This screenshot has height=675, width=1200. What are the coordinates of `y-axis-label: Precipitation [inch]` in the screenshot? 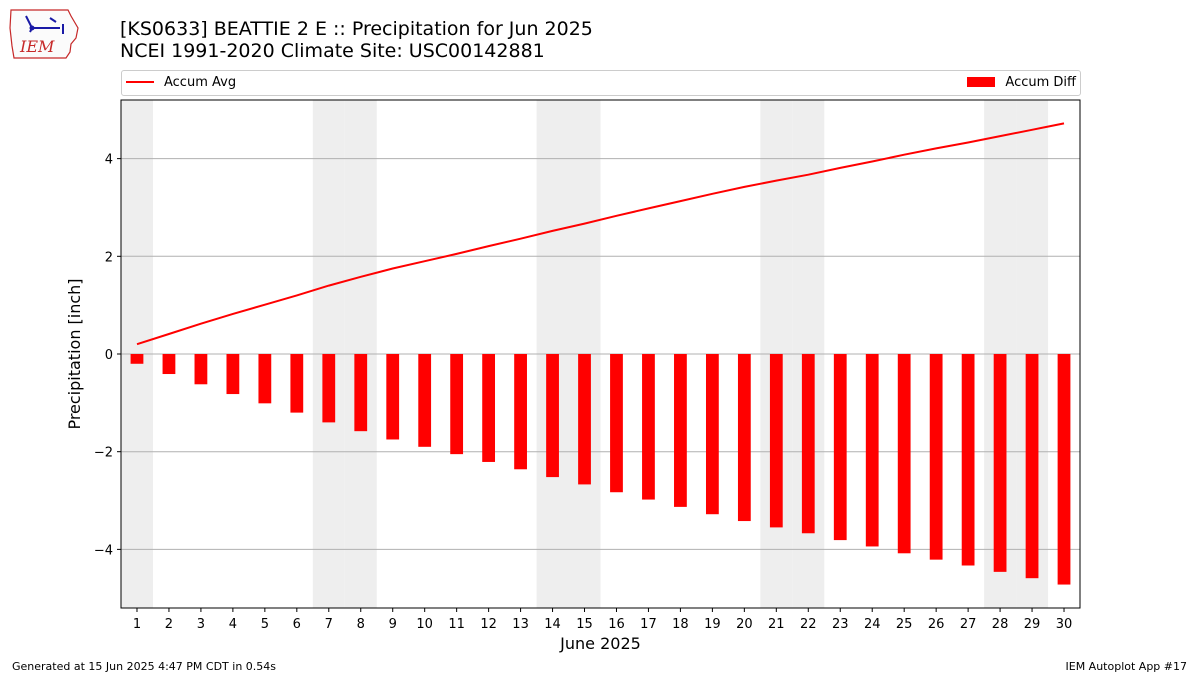 It's located at (74, 353).